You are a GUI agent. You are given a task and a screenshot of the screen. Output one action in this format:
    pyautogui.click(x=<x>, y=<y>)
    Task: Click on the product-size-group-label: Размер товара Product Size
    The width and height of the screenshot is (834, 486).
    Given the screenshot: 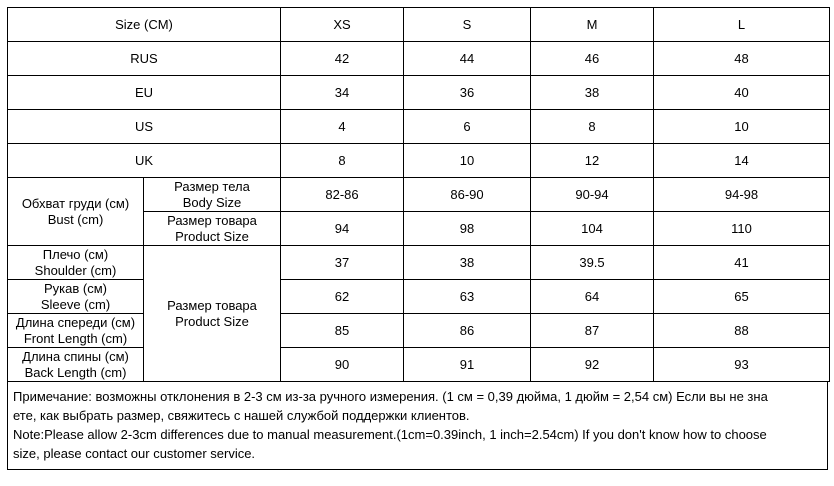 What is the action you would take?
    pyautogui.click(x=212, y=313)
    